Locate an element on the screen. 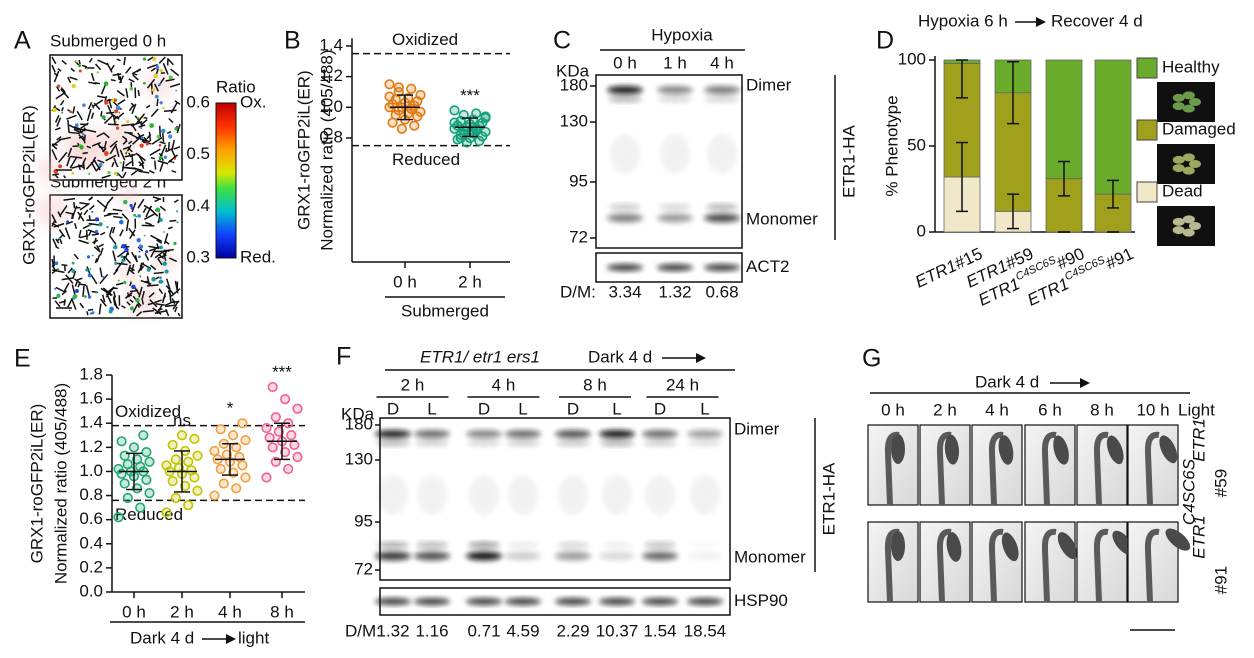 The width and height of the screenshot is (1254, 658). time-label: 4 h is located at coordinates (997, 409).